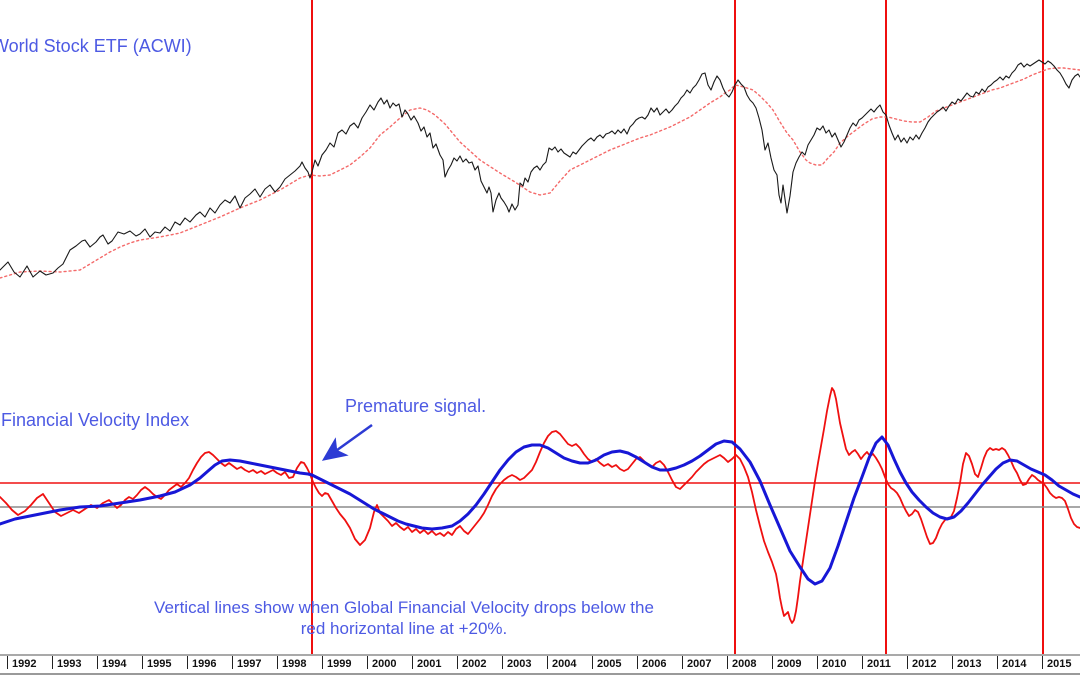 Image resolution: width=1080 pixels, height=675 pixels. Describe the element at coordinates (789, 664) in the screenshot. I see `x-axis-year-label: 2009` at that location.